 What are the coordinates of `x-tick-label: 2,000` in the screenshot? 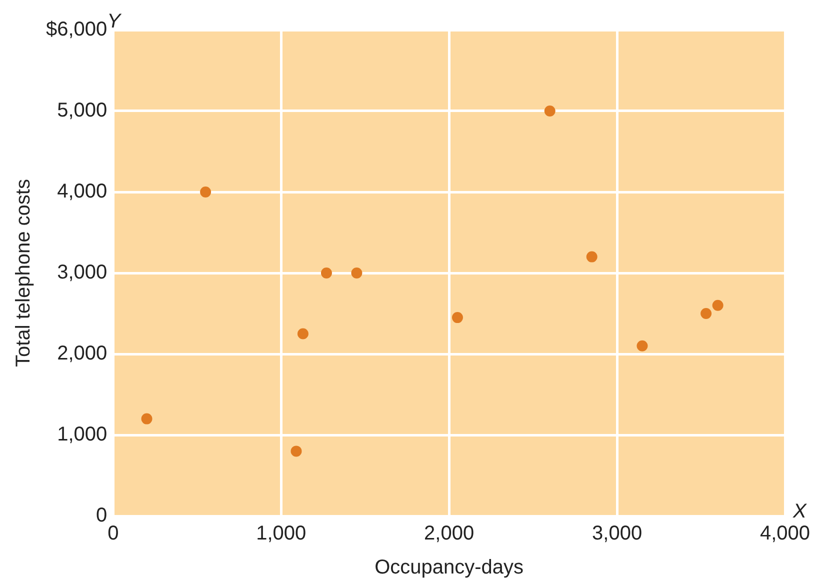 It's located at (449, 533).